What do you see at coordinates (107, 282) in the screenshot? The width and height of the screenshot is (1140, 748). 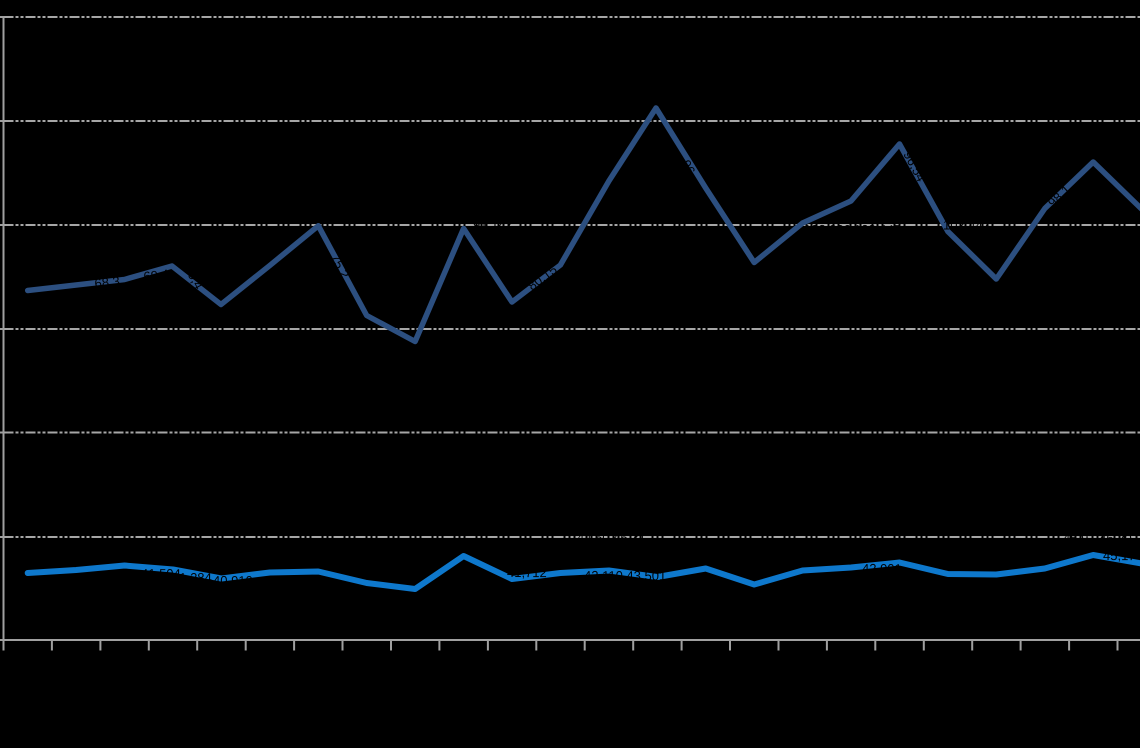 I see `svg-text: 68,3` at bounding box center [107, 282].